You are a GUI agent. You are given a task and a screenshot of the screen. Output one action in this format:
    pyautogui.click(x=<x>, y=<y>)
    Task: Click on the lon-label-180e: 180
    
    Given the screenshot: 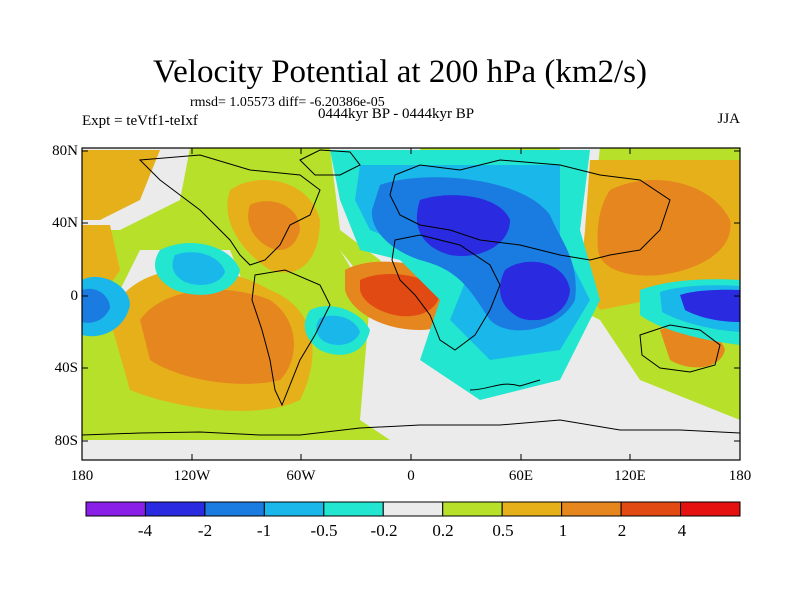 What is the action you would take?
    pyautogui.click(x=740, y=476)
    